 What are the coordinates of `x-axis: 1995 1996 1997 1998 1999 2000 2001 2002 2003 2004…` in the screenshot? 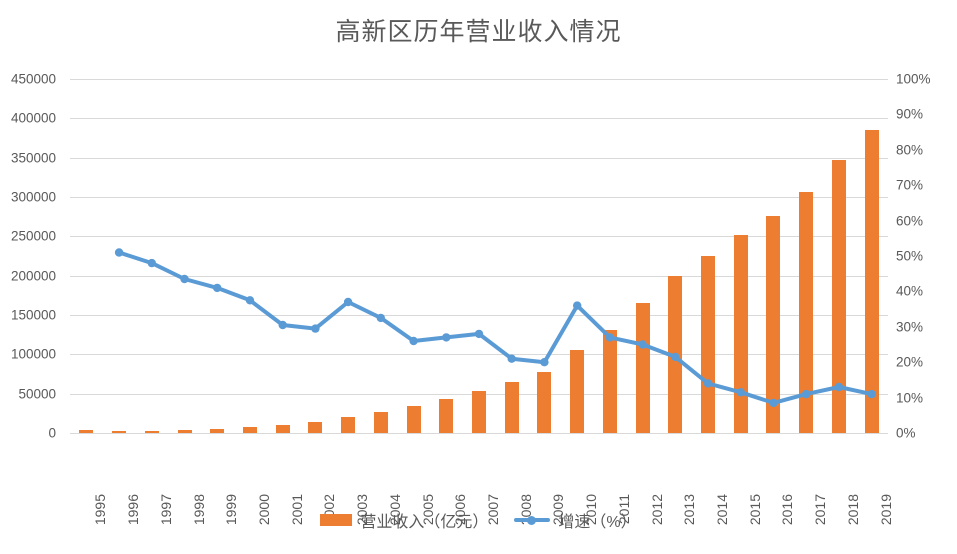 It's located at (481, 480).